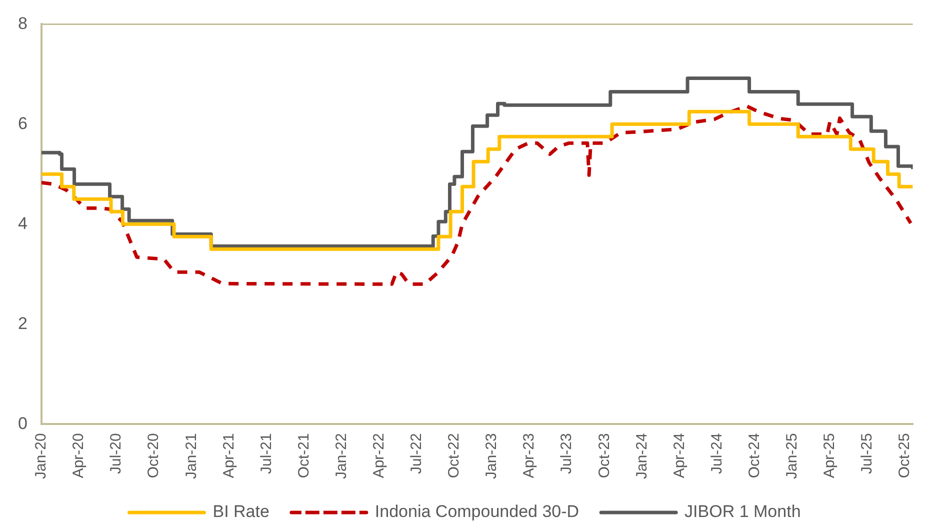 The height and width of the screenshot is (531, 926). I want to click on x-tick-label: Jul-22, so click(417, 453).